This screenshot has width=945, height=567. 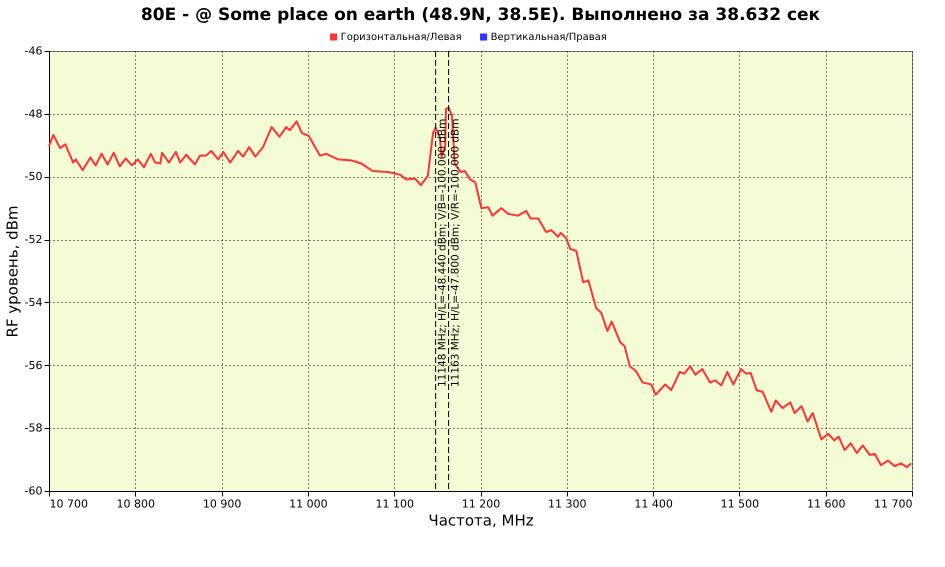 What do you see at coordinates (456, 252) in the screenshot?
I see `ref-line-label: 11163 MHz; H/L=-47.800 dBm; V/R=-100.000 dBm` at bounding box center [456, 252].